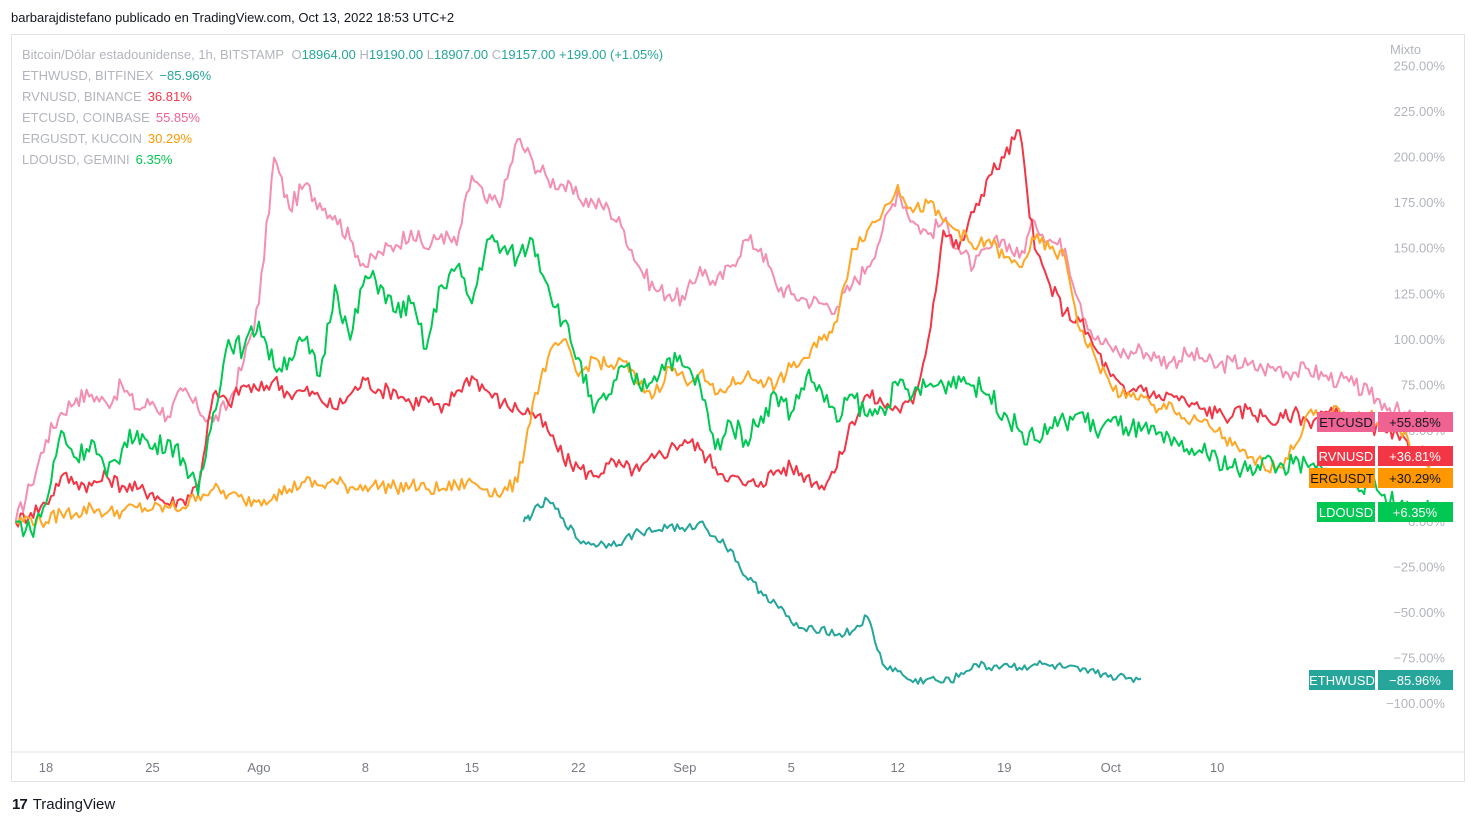  Describe the element at coordinates (1420, 111) in the screenshot. I see `y-tick-label: 225.00%` at that location.